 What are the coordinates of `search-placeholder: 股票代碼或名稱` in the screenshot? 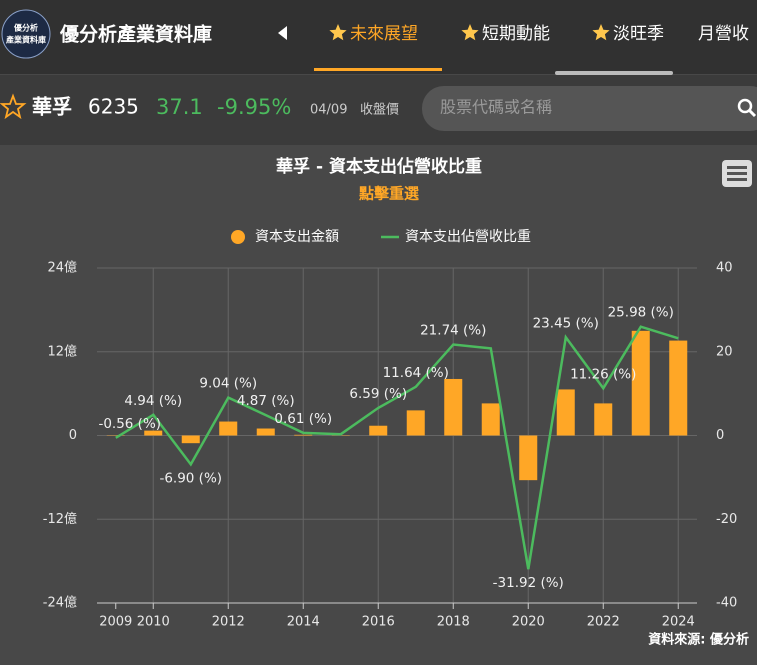 It's located at (496, 107).